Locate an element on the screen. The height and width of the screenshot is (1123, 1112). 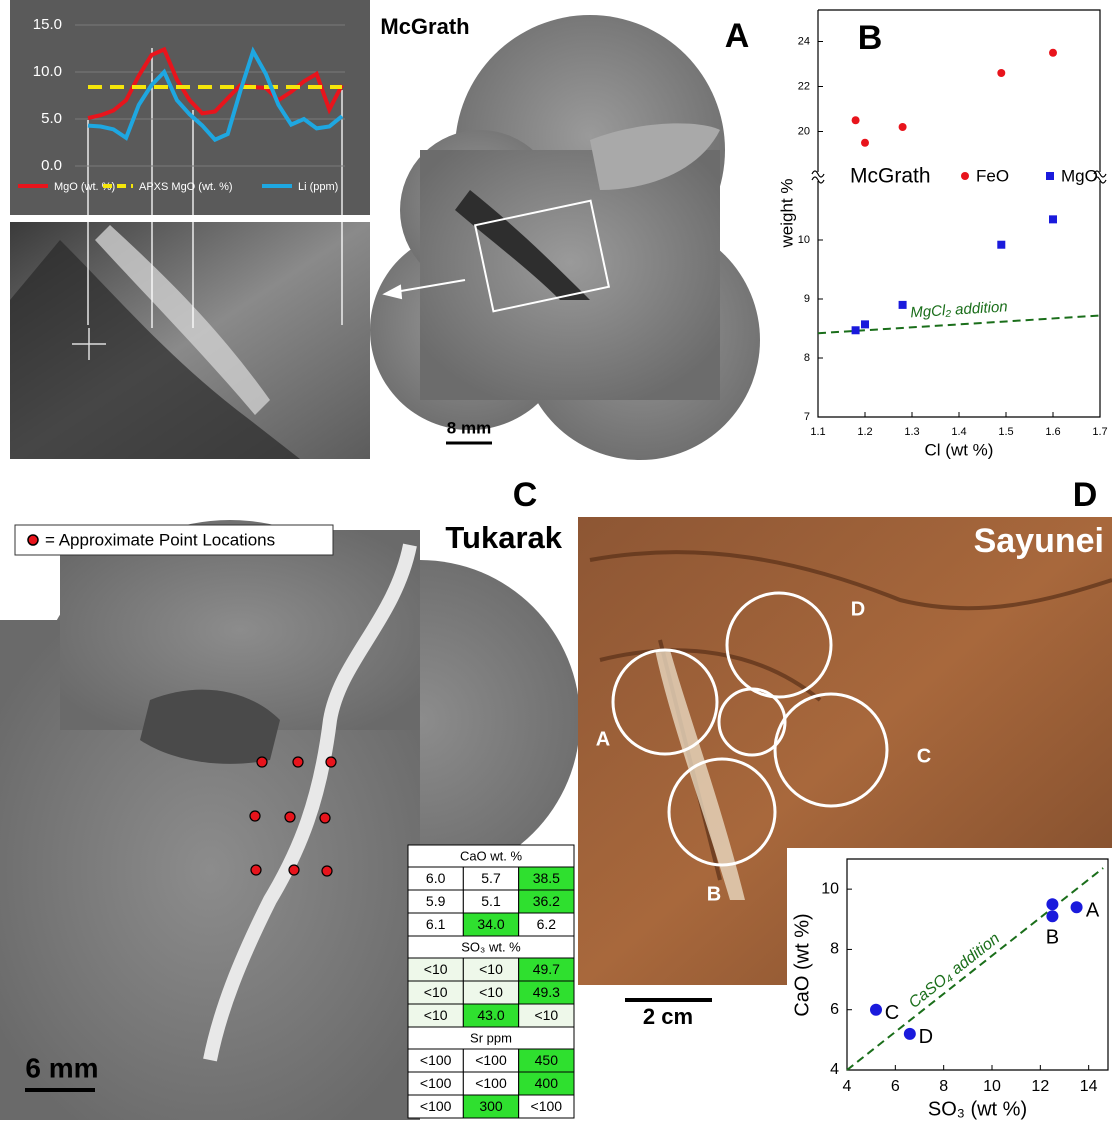
spot-label: D is located at coordinates (858, 609).